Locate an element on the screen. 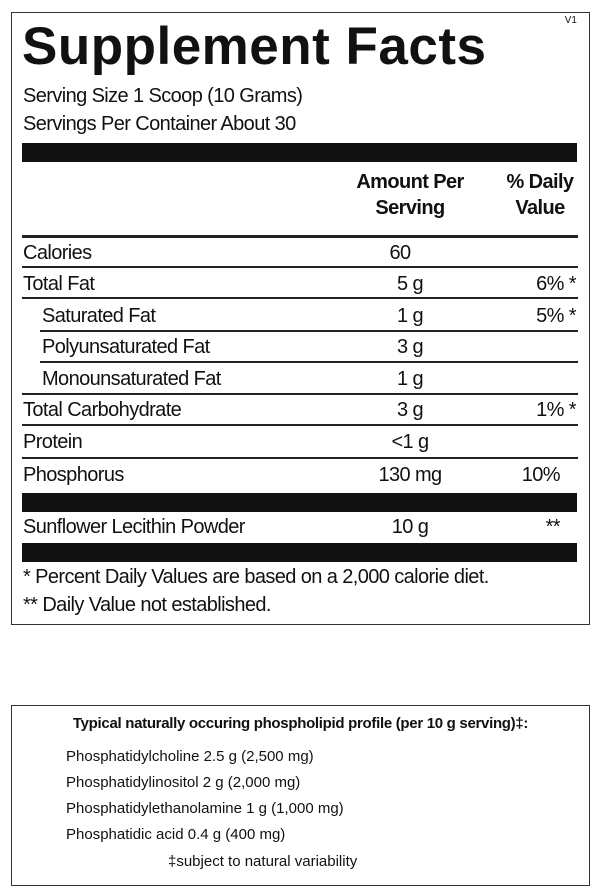  row-name: Protein is located at coordinates (53, 442).